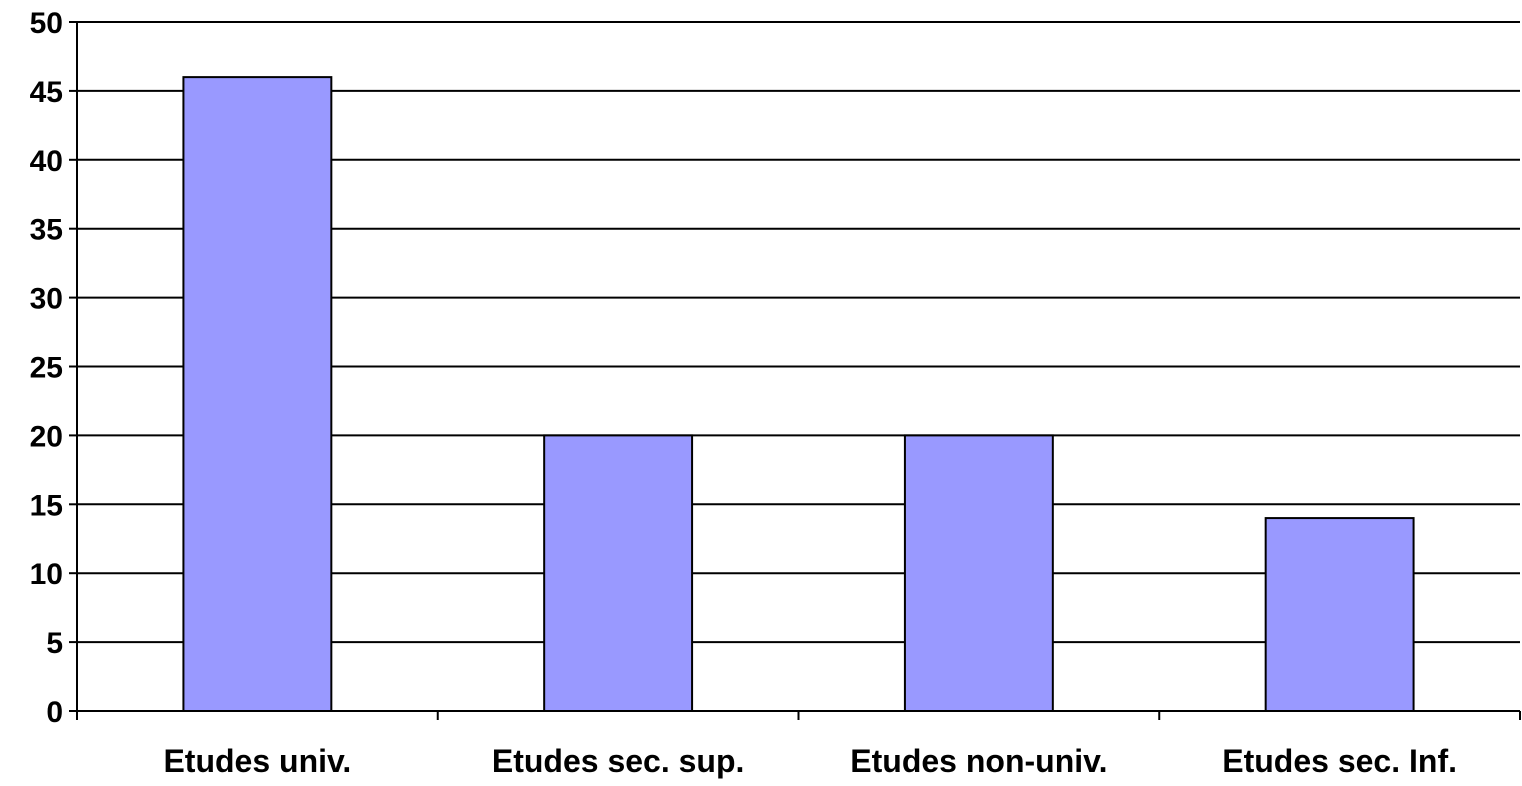 This screenshot has width=1522, height=786. I want to click on y-tick-labels: 0 5 10 15 20 25 30 35 40 45 50, so click(46, 368).